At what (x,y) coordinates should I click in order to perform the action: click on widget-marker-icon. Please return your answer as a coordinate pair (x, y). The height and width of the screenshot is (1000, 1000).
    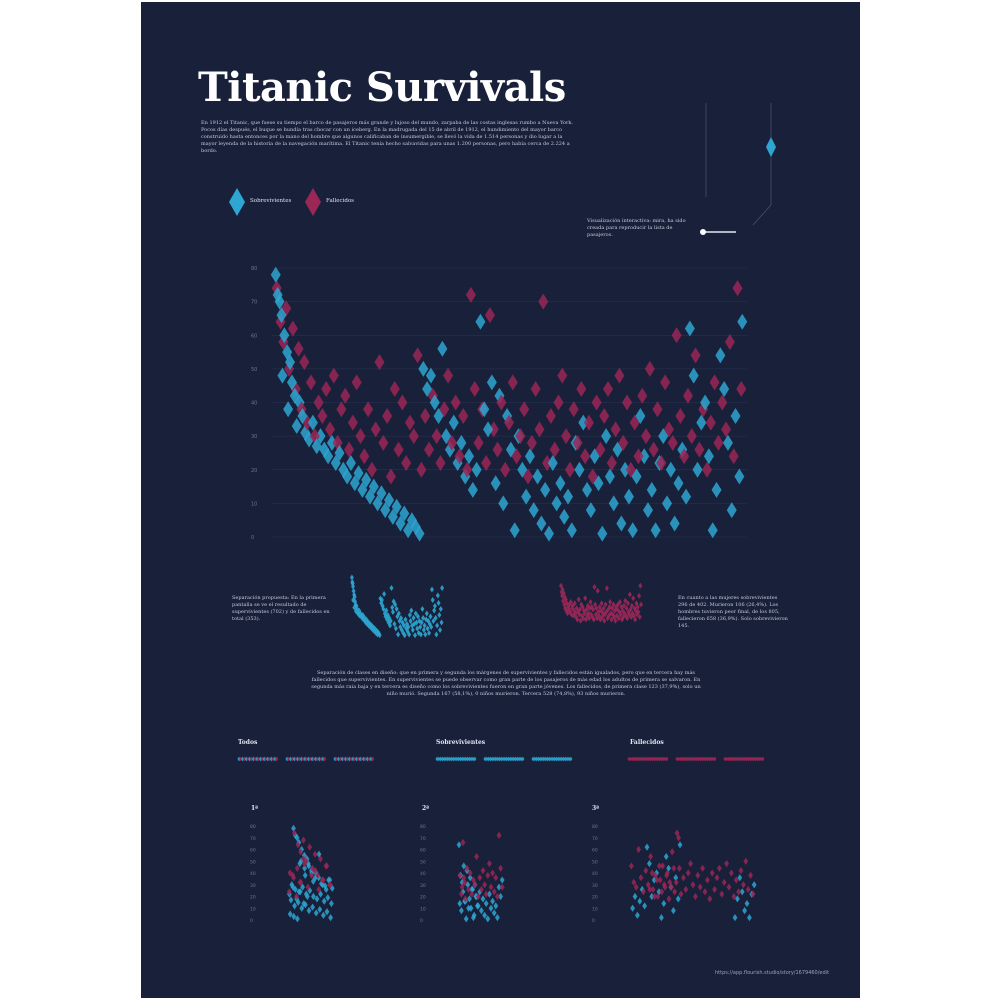
    Looking at the image, I should click on (771, 147).